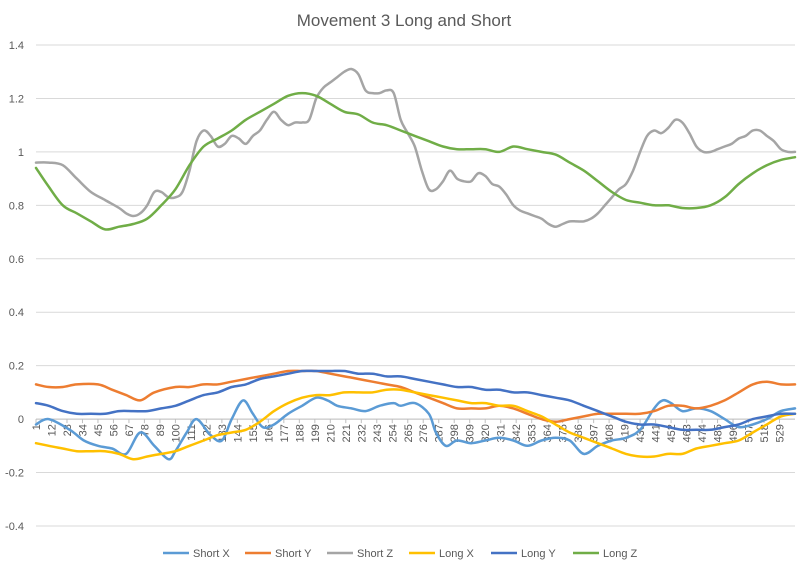  Describe the element at coordinates (114, 430) in the screenshot. I see `x-tick-label: 56` at that location.